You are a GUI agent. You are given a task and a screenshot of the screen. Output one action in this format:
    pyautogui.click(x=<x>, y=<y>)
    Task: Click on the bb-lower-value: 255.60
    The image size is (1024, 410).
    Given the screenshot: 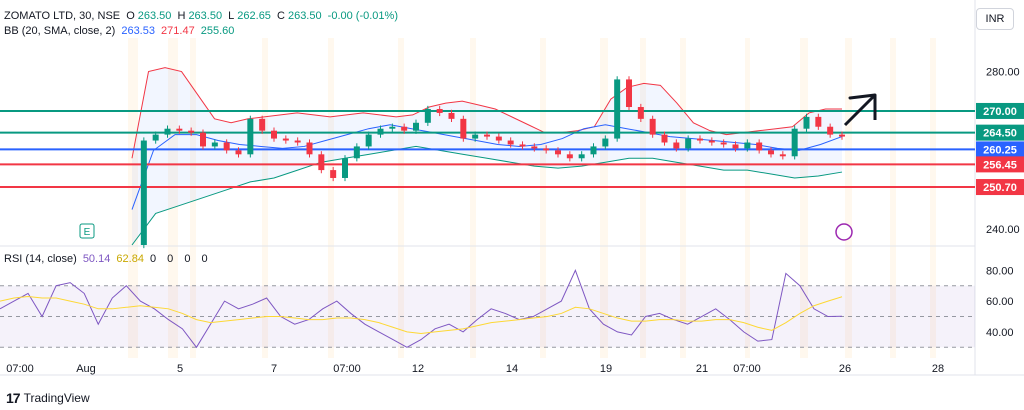 What is the action you would take?
    pyautogui.click(x=217, y=31)
    